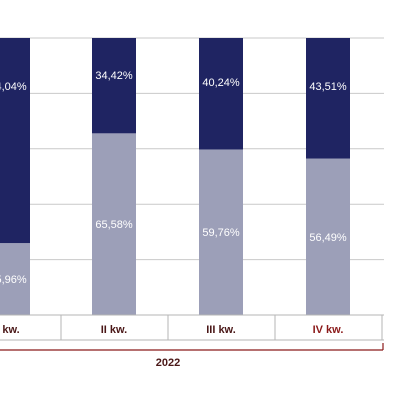  I want to click on year-group: 2022, so click(192, 356).